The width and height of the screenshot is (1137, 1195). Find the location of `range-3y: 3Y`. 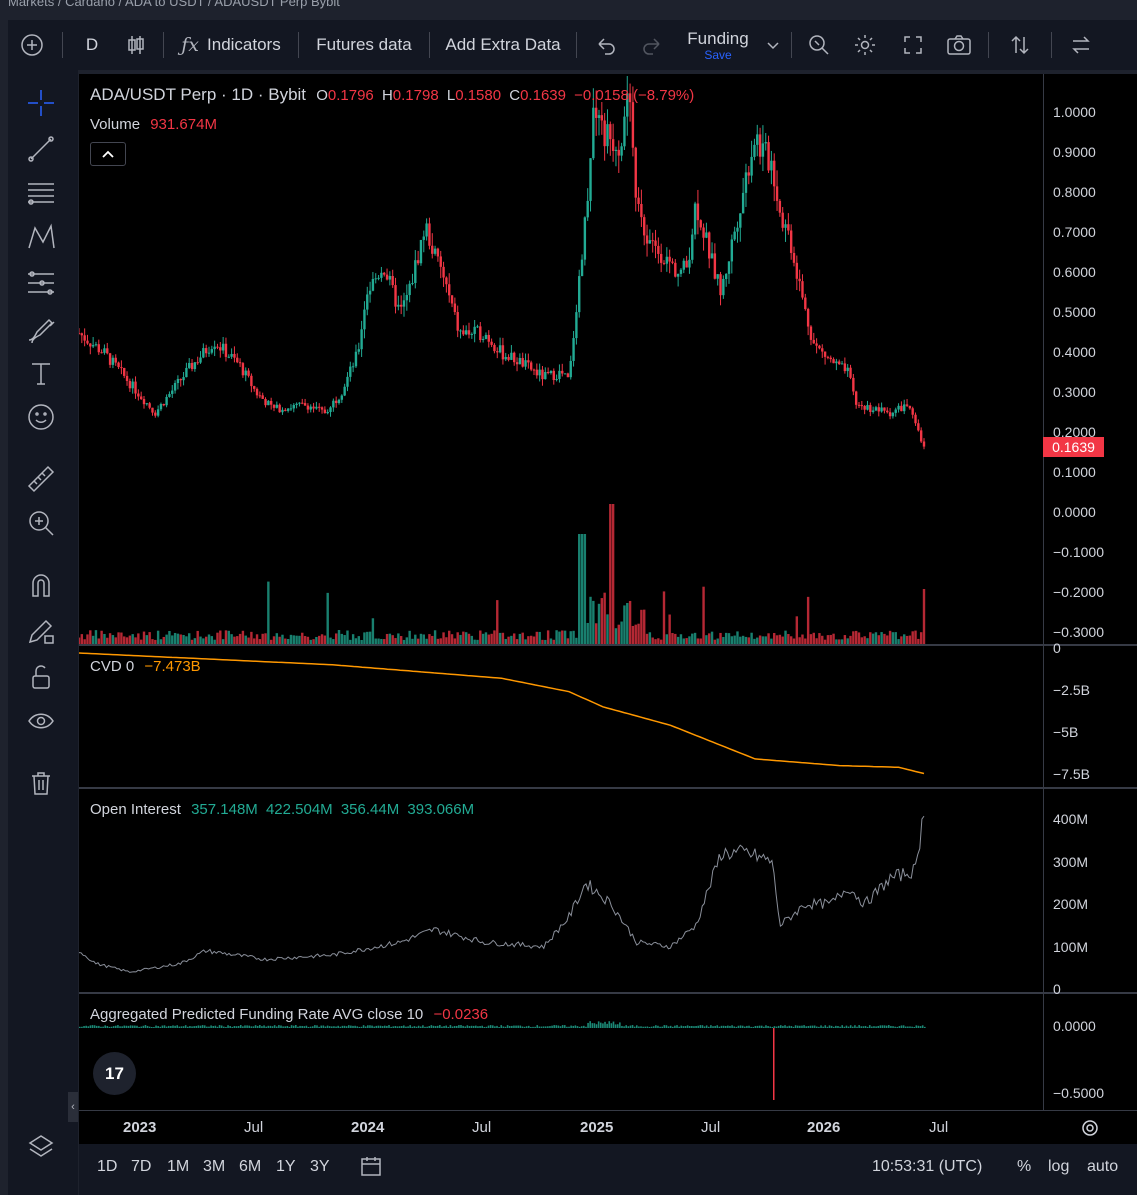

range-3y: 3Y is located at coordinates (320, 1166).